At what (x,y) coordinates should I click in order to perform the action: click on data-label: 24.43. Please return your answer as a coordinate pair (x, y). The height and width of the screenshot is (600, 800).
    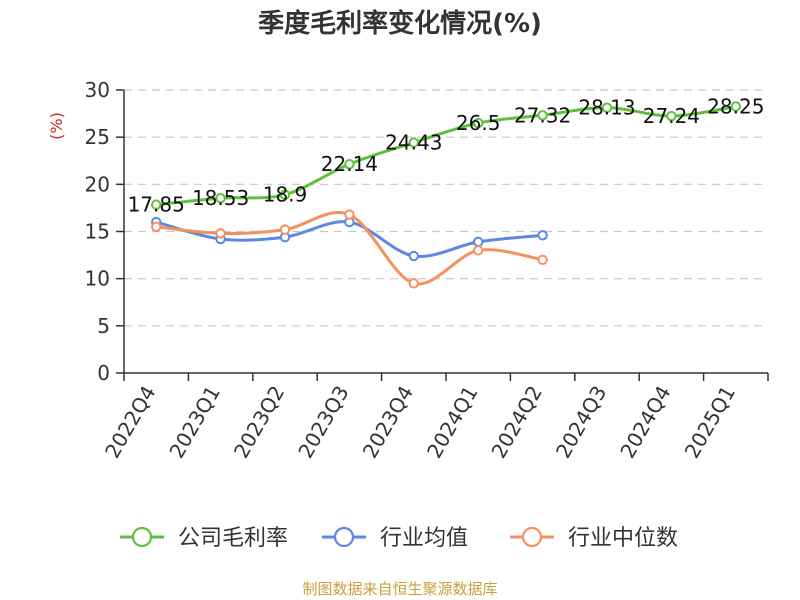
    Looking at the image, I should click on (413, 143).